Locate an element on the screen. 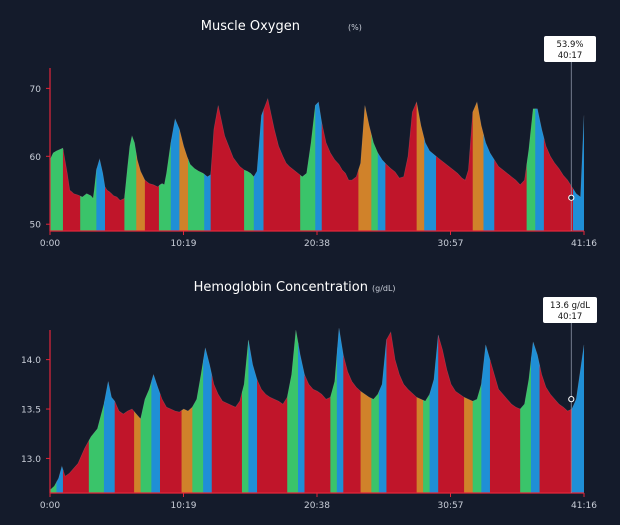  hemoglobin-title: Hemoglobin Concentration is located at coordinates (281, 287).